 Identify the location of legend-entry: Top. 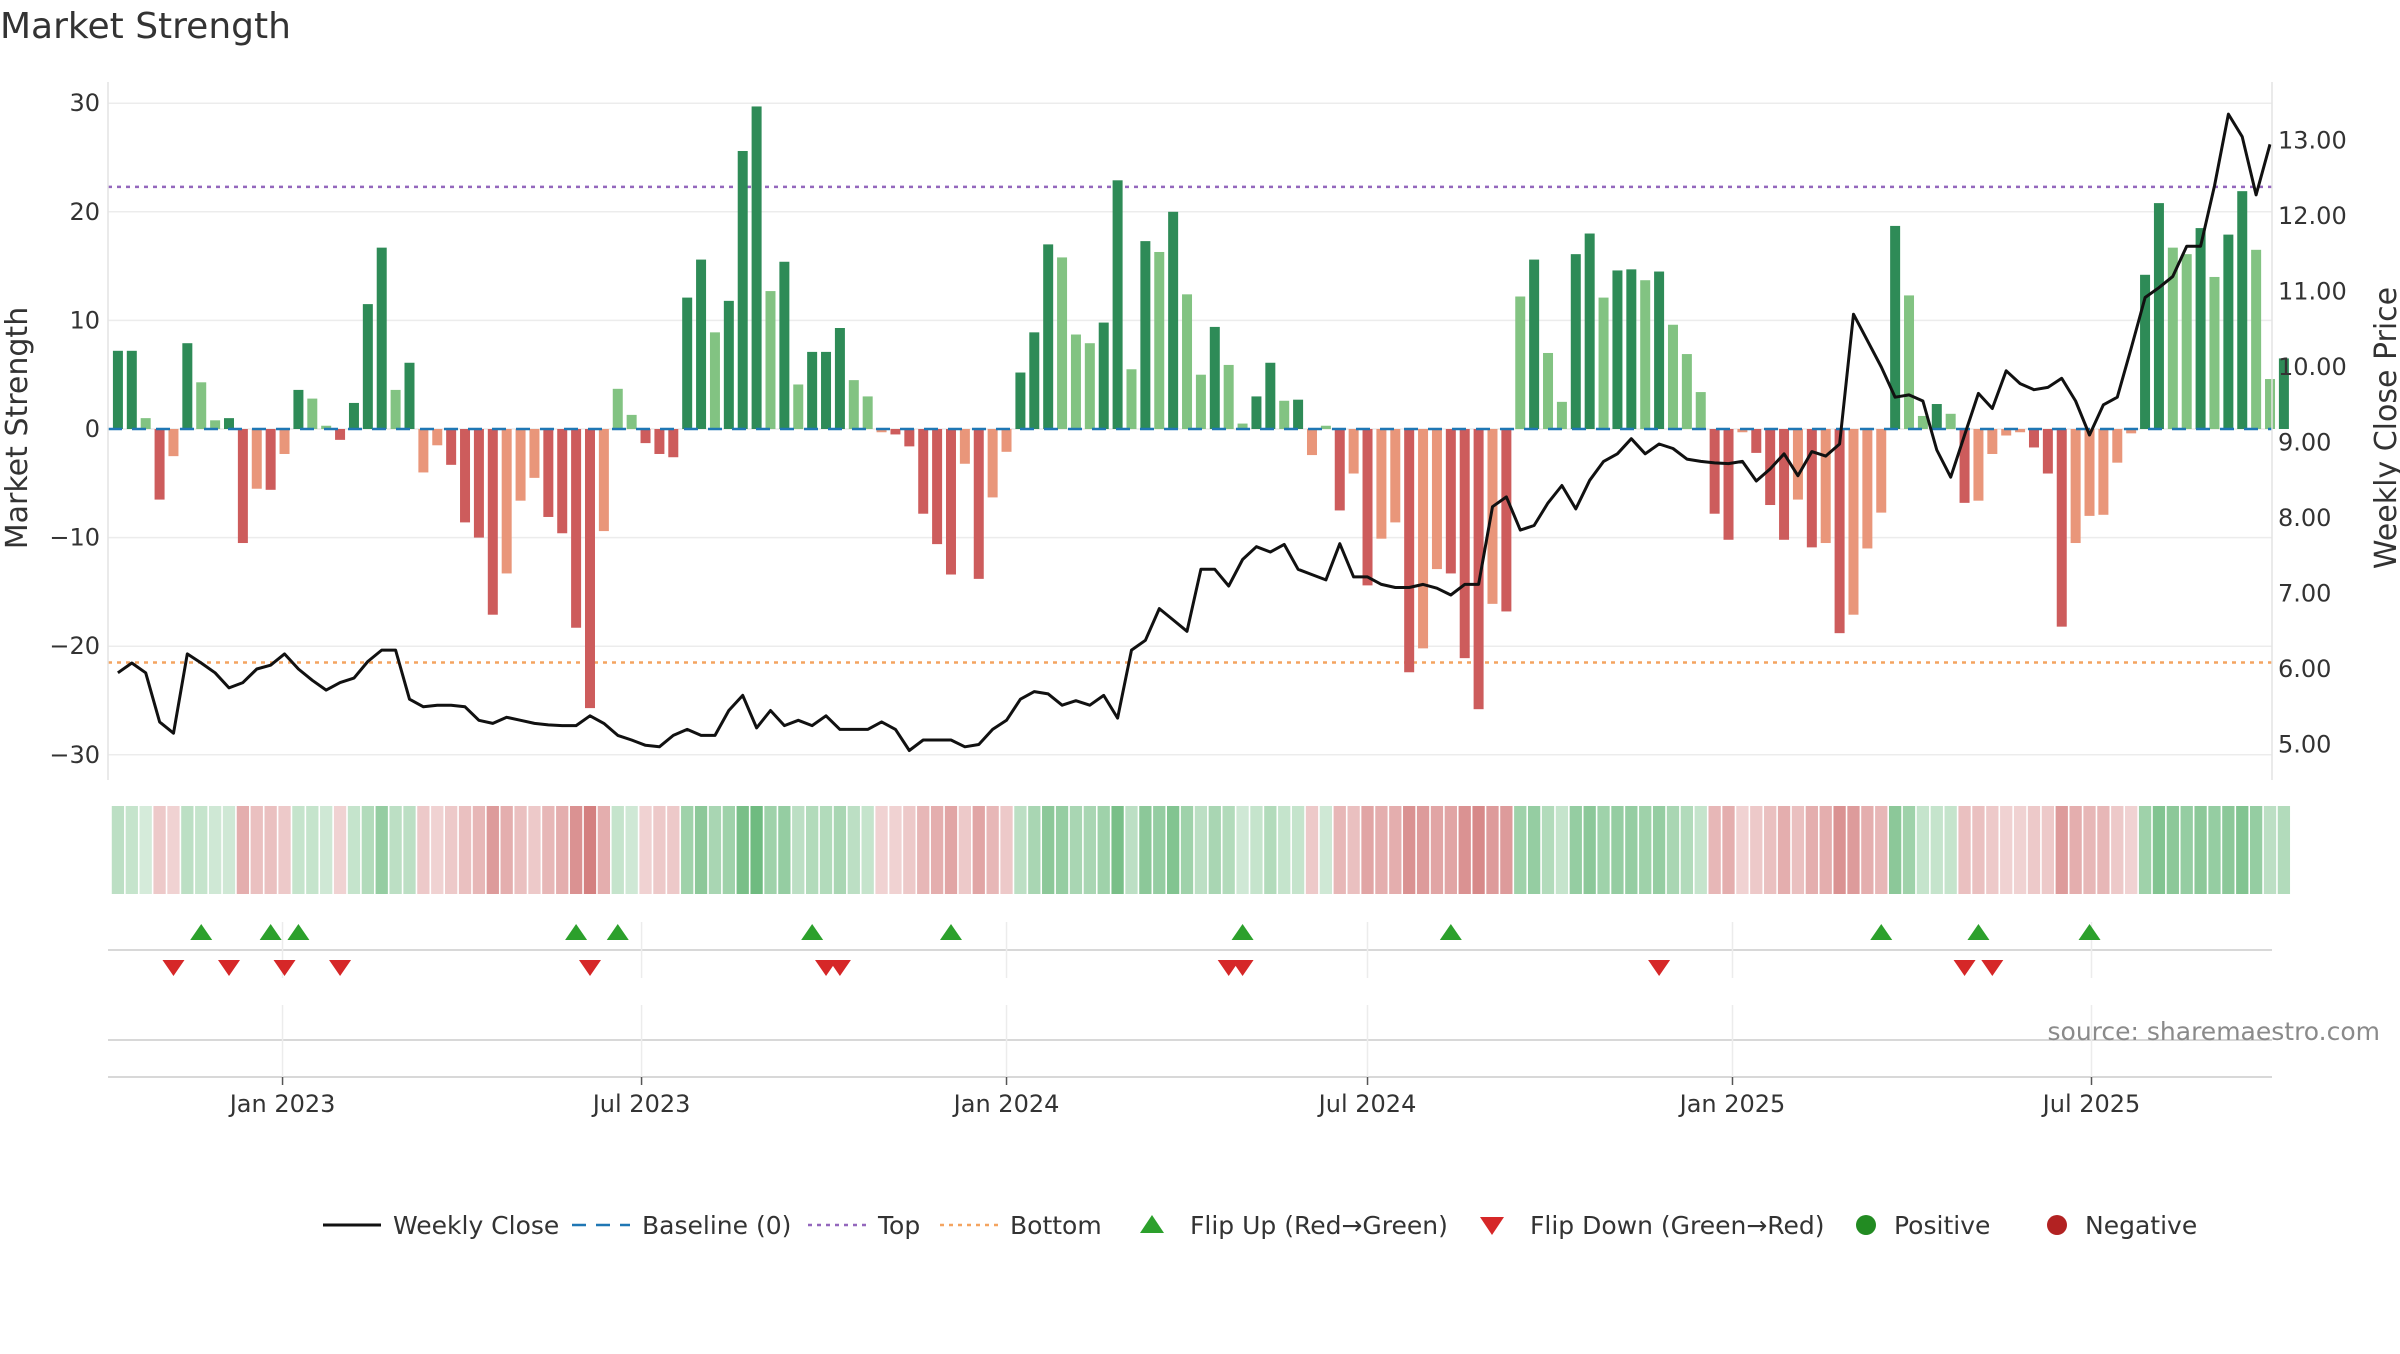
(864, 1225).